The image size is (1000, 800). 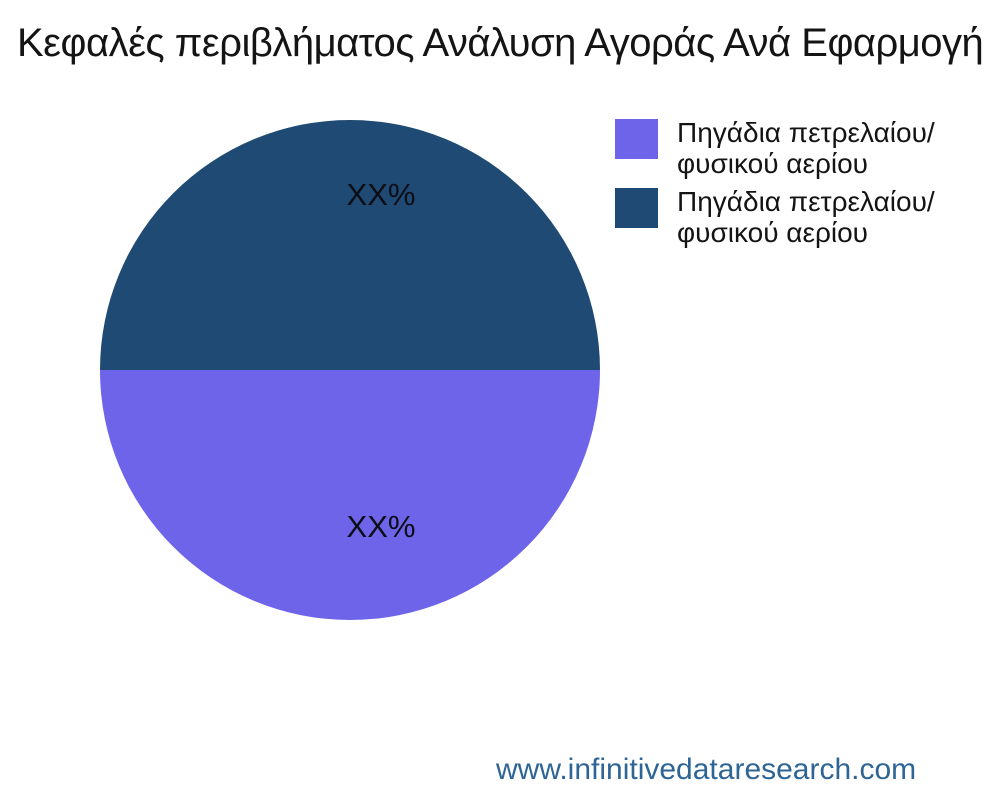 I want to click on pie-slice-label-top: XX%, so click(x=381, y=194).